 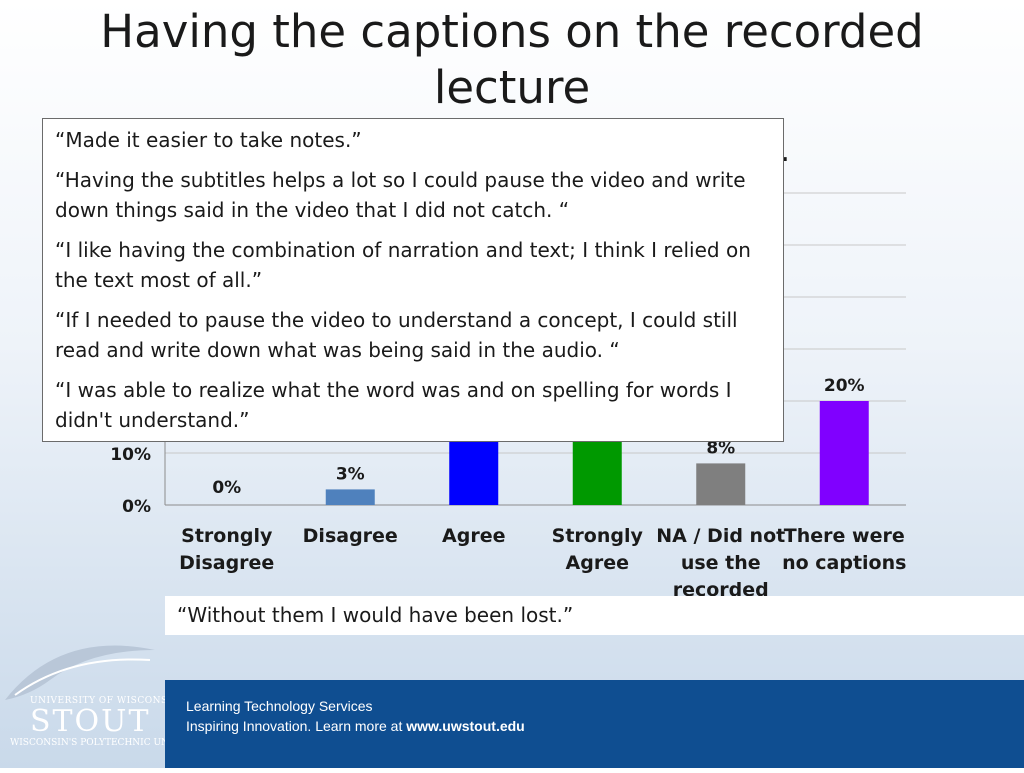 I want to click on x-tick-label: recorded, so click(x=721, y=590).